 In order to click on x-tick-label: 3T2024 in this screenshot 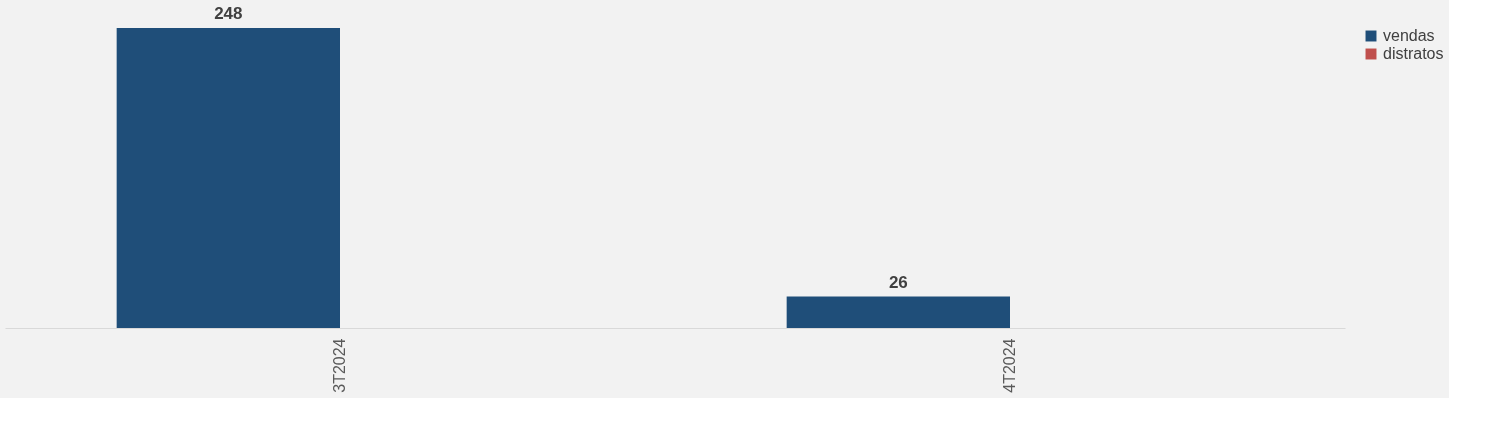, I will do `click(339, 365)`.